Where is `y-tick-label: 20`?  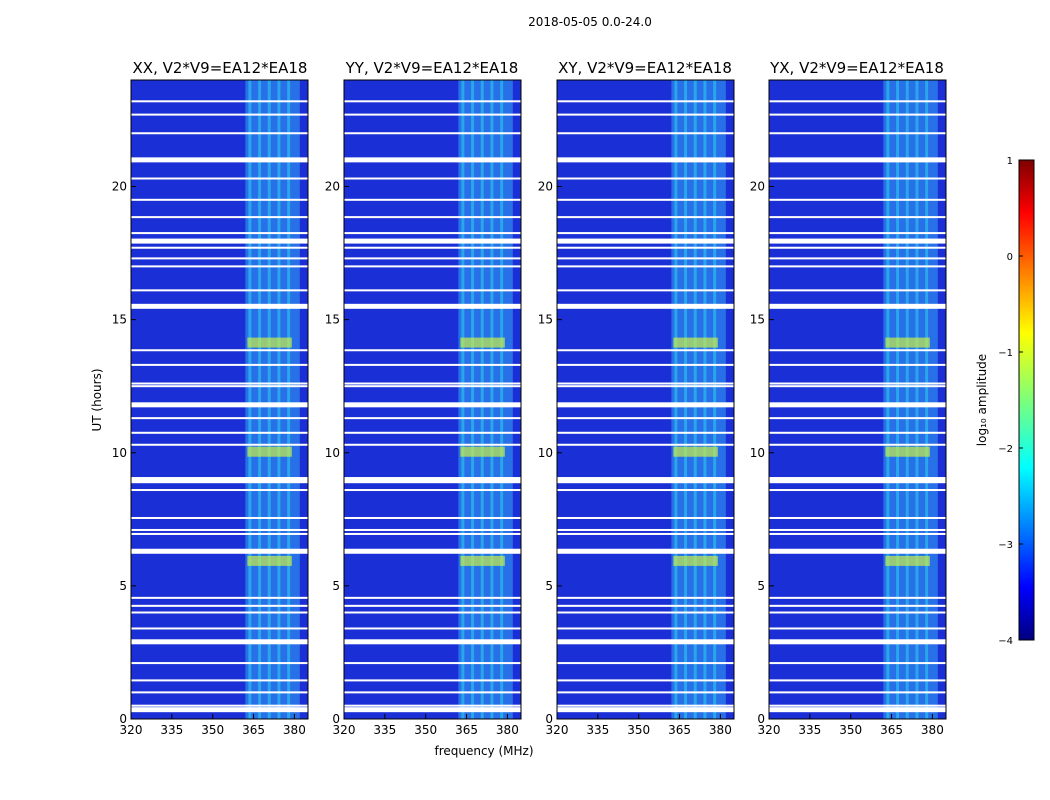 y-tick-label: 20 is located at coordinates (332, 187).